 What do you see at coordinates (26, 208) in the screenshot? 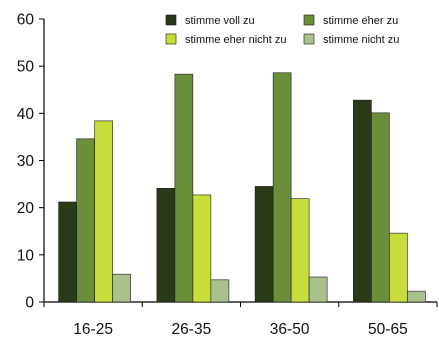
I see `y-tick-label: 20` at bounding box center [26, 208].